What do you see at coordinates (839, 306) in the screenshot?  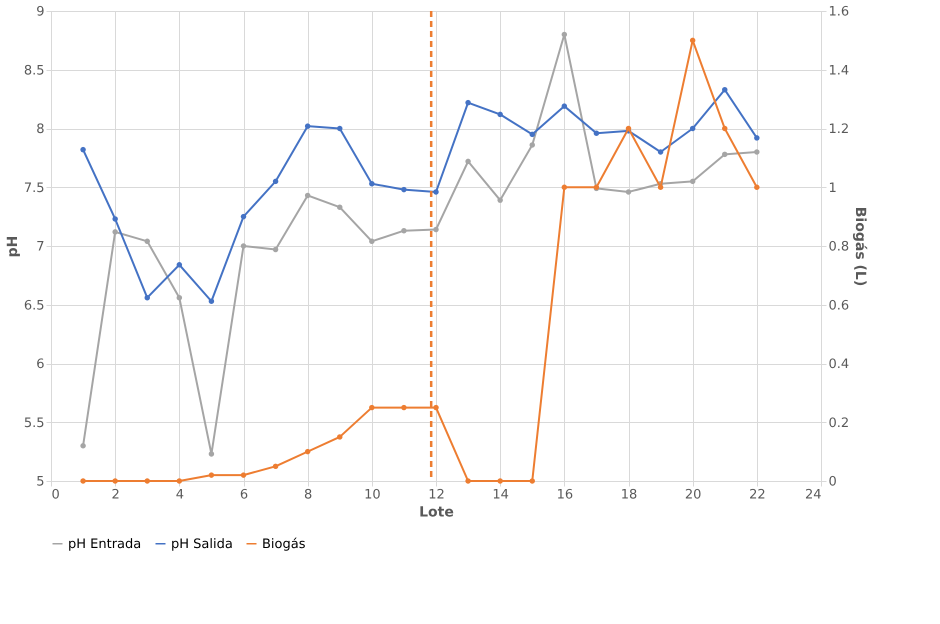 I see `y2-tick-label: 0.6` at bounding box center [839, 306].